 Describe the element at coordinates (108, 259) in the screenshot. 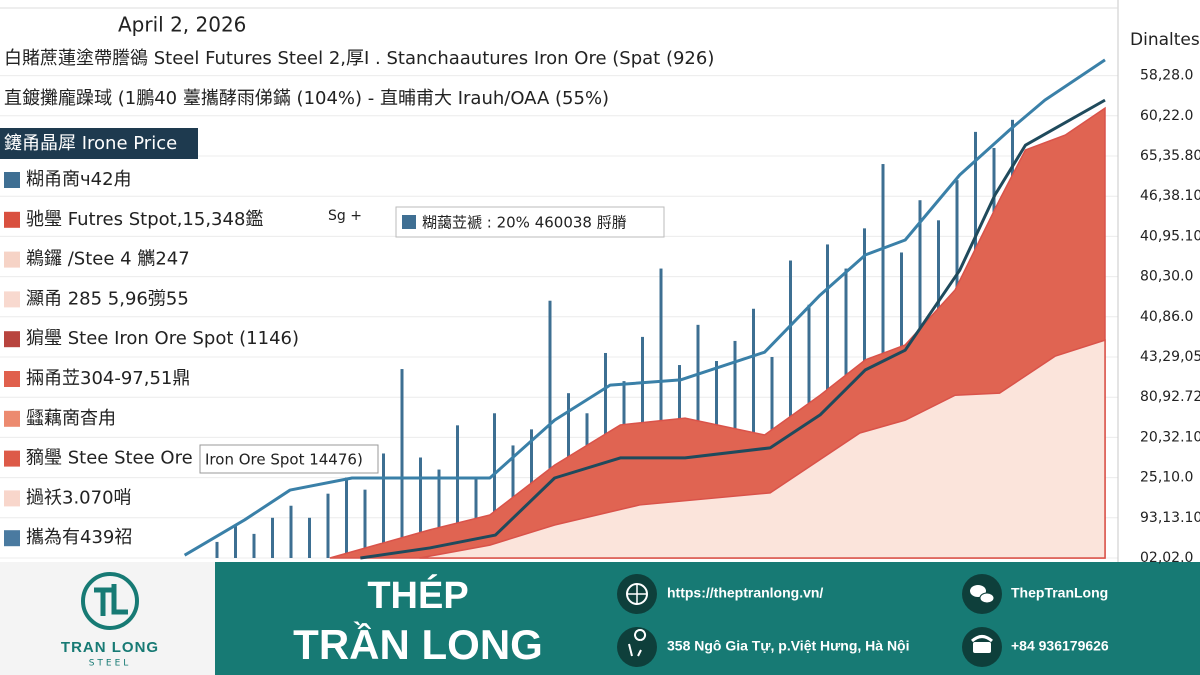

I see `legend-label: 鵜鑼 /Stee 4 觽247` at that location.